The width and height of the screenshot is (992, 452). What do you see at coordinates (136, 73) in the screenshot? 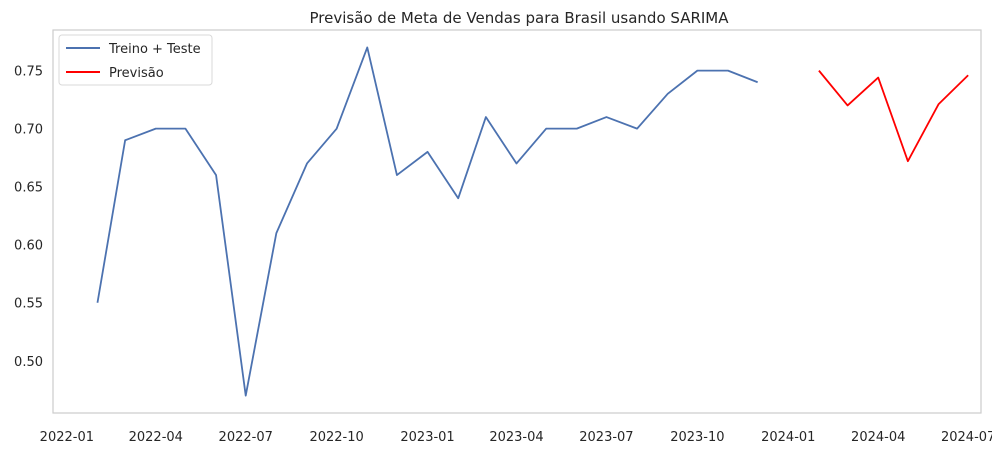
I see `legend-label-previsao: Previsão` at bounding box center [136, 73].